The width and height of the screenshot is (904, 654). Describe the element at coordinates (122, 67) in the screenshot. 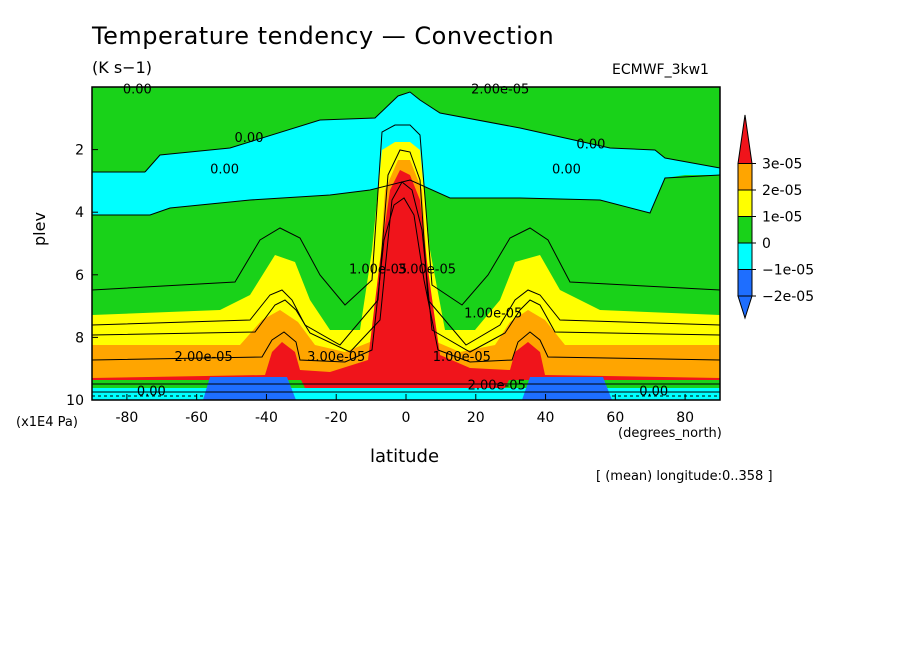

I see `units-label: (K s−1)` at that location.